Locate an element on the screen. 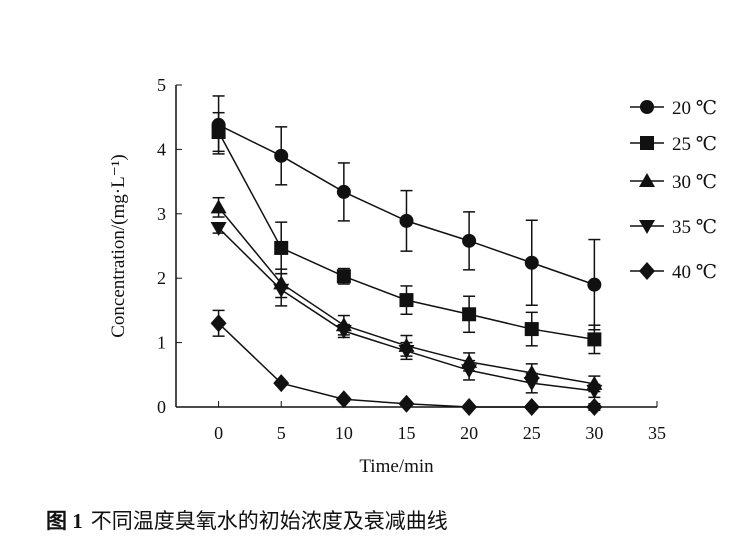 Image resolution: width=749 pixels, height=544 pixels. y-tick-label: 2 is located at coordinates (161, 278).